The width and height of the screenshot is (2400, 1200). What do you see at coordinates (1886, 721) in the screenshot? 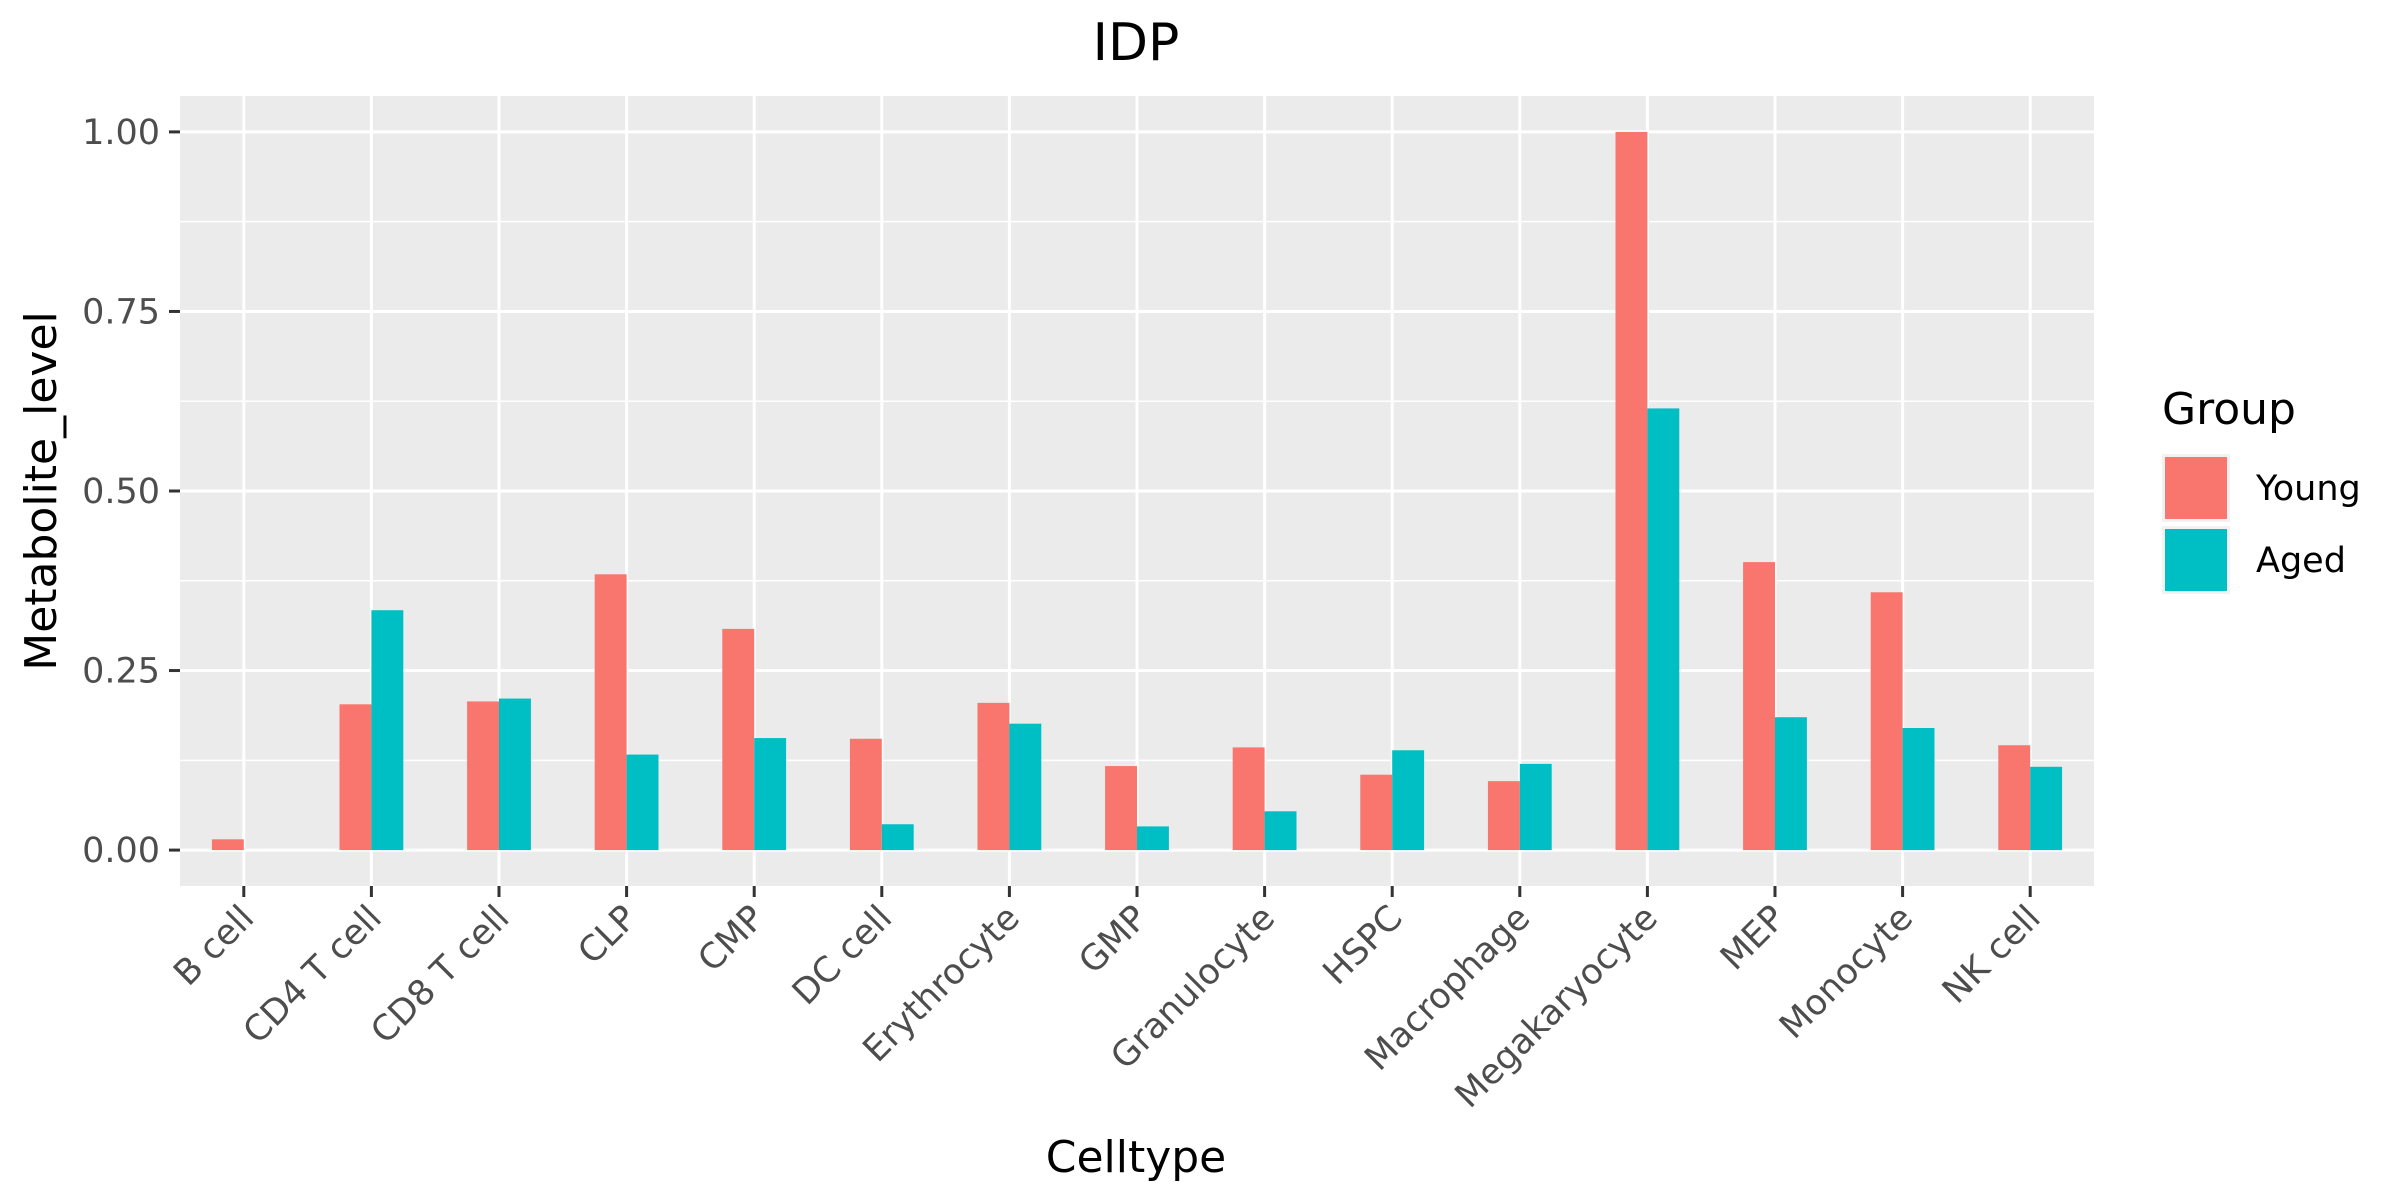
I see `bar-young-monocyte` at bounding box center [1886, 721].